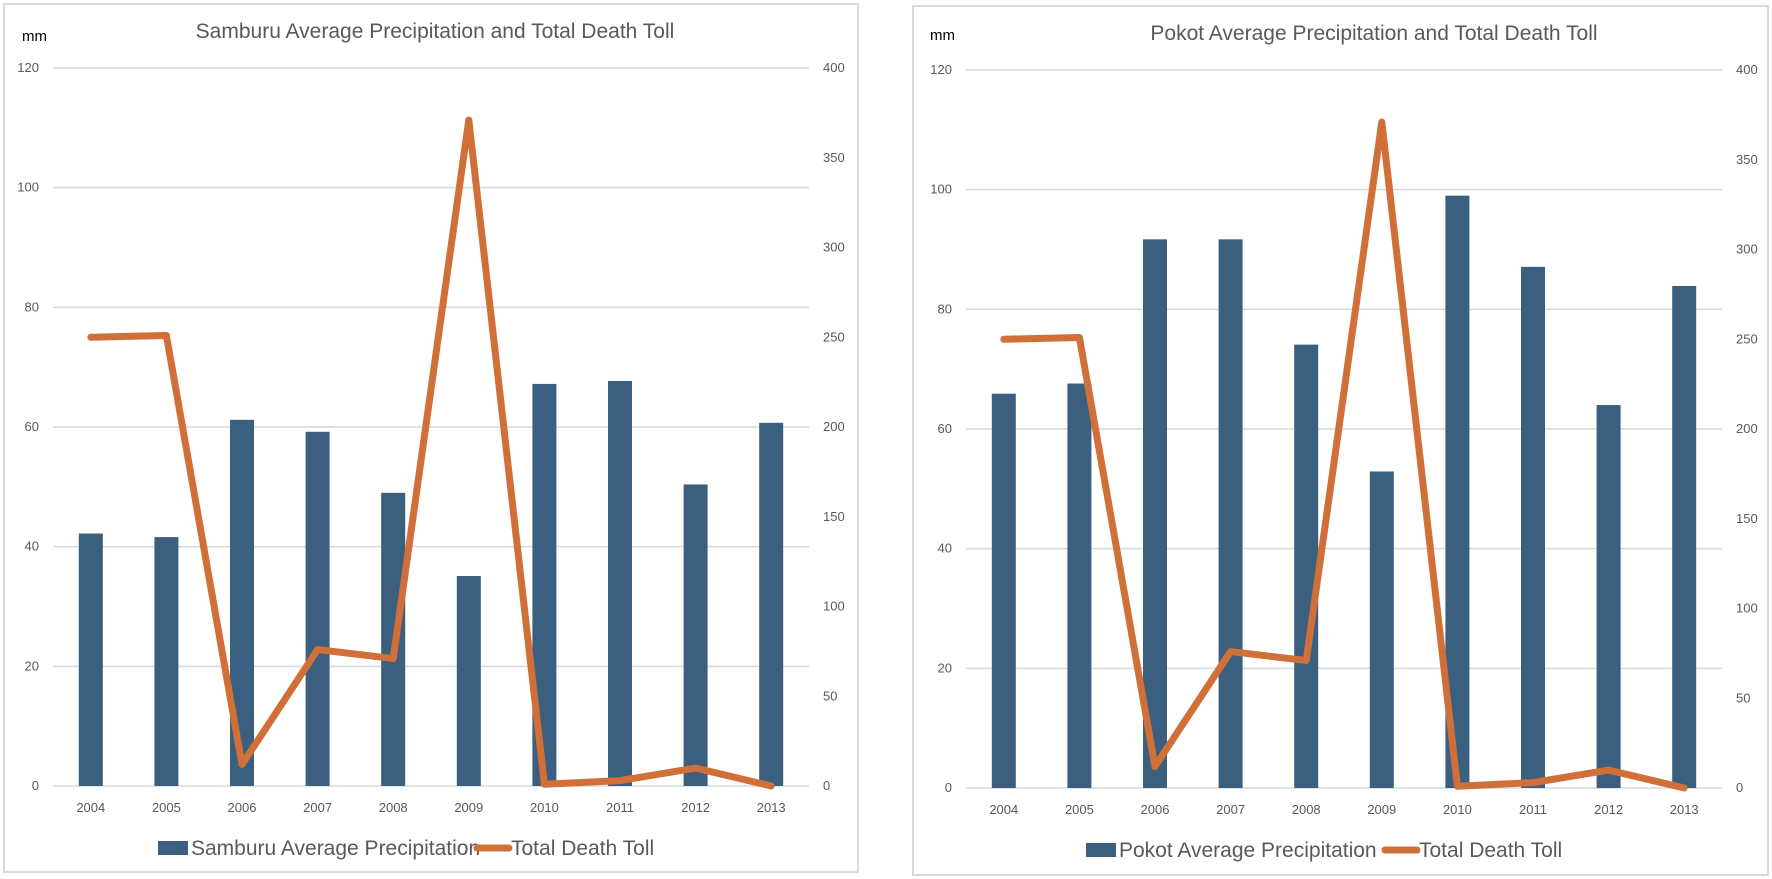  What do you see at coordinates (1248, 850) in the screenshot?
I see `legend-bar-label: Pokot Average Precipitation` at bounding box center [1248, 850].